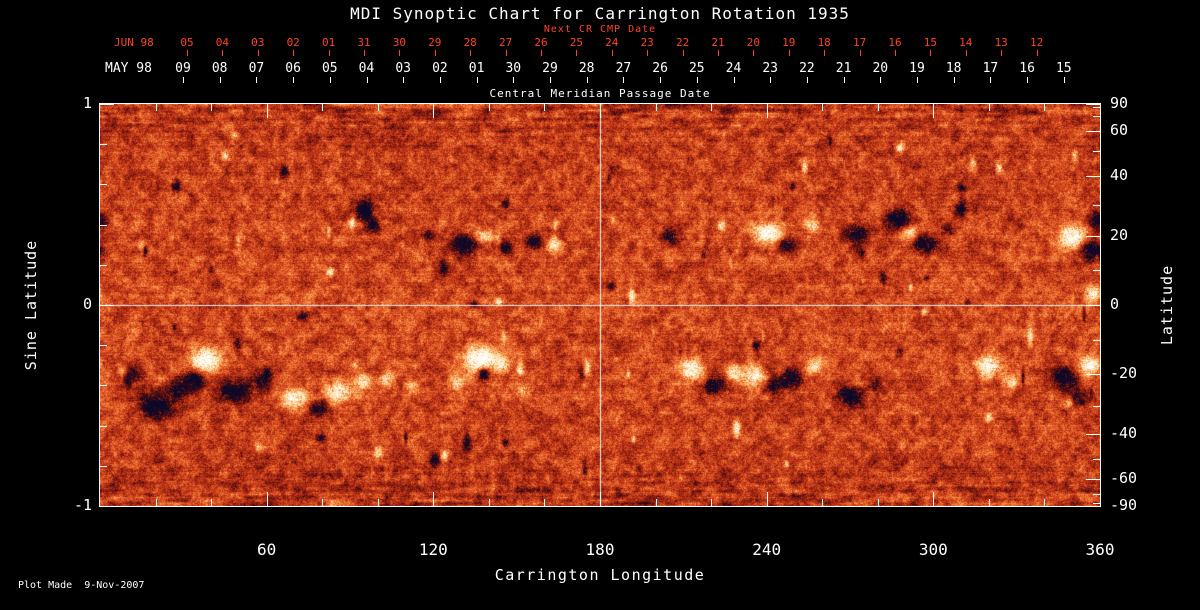 Image resolution: width=1200 pixels, height=610 pixels. Describe the element at coordinates (753, 42) in the screenshot. I see `date-label-next-cr: 20` at that location.